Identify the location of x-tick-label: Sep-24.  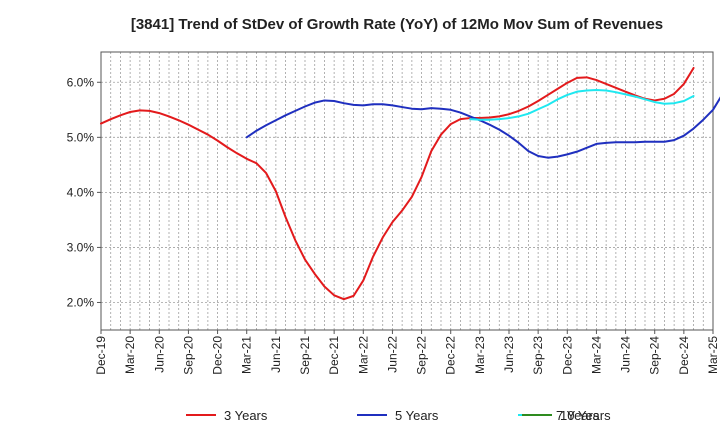
(655, 355).